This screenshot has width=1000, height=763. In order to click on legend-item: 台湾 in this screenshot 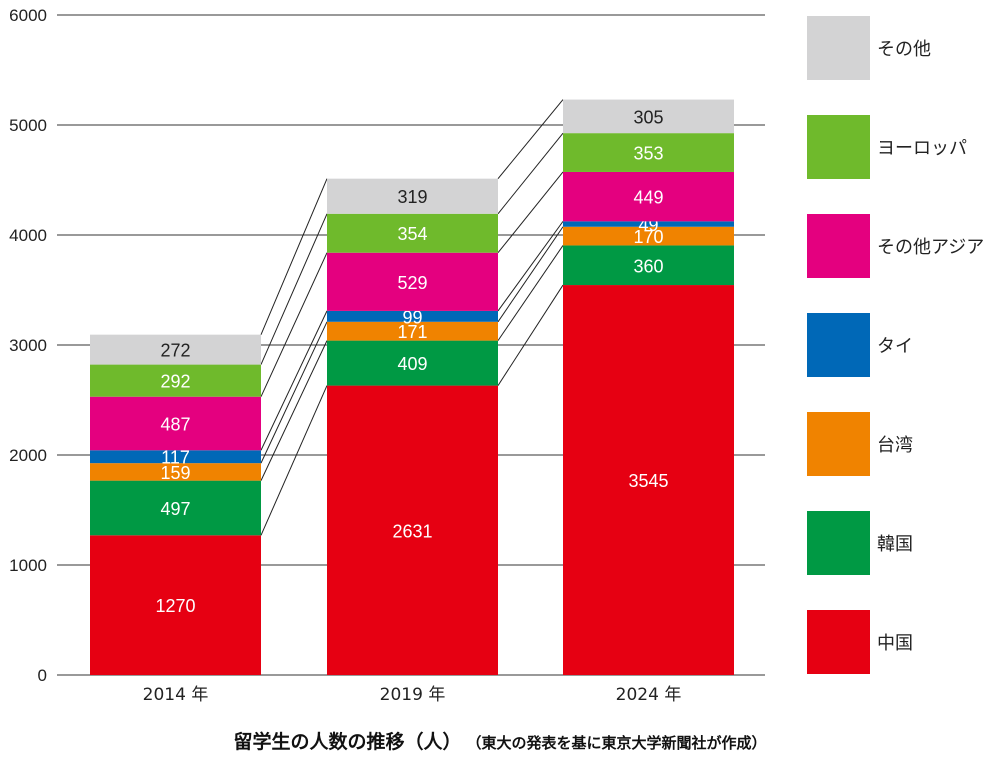, I will do `click(860, 444)`.